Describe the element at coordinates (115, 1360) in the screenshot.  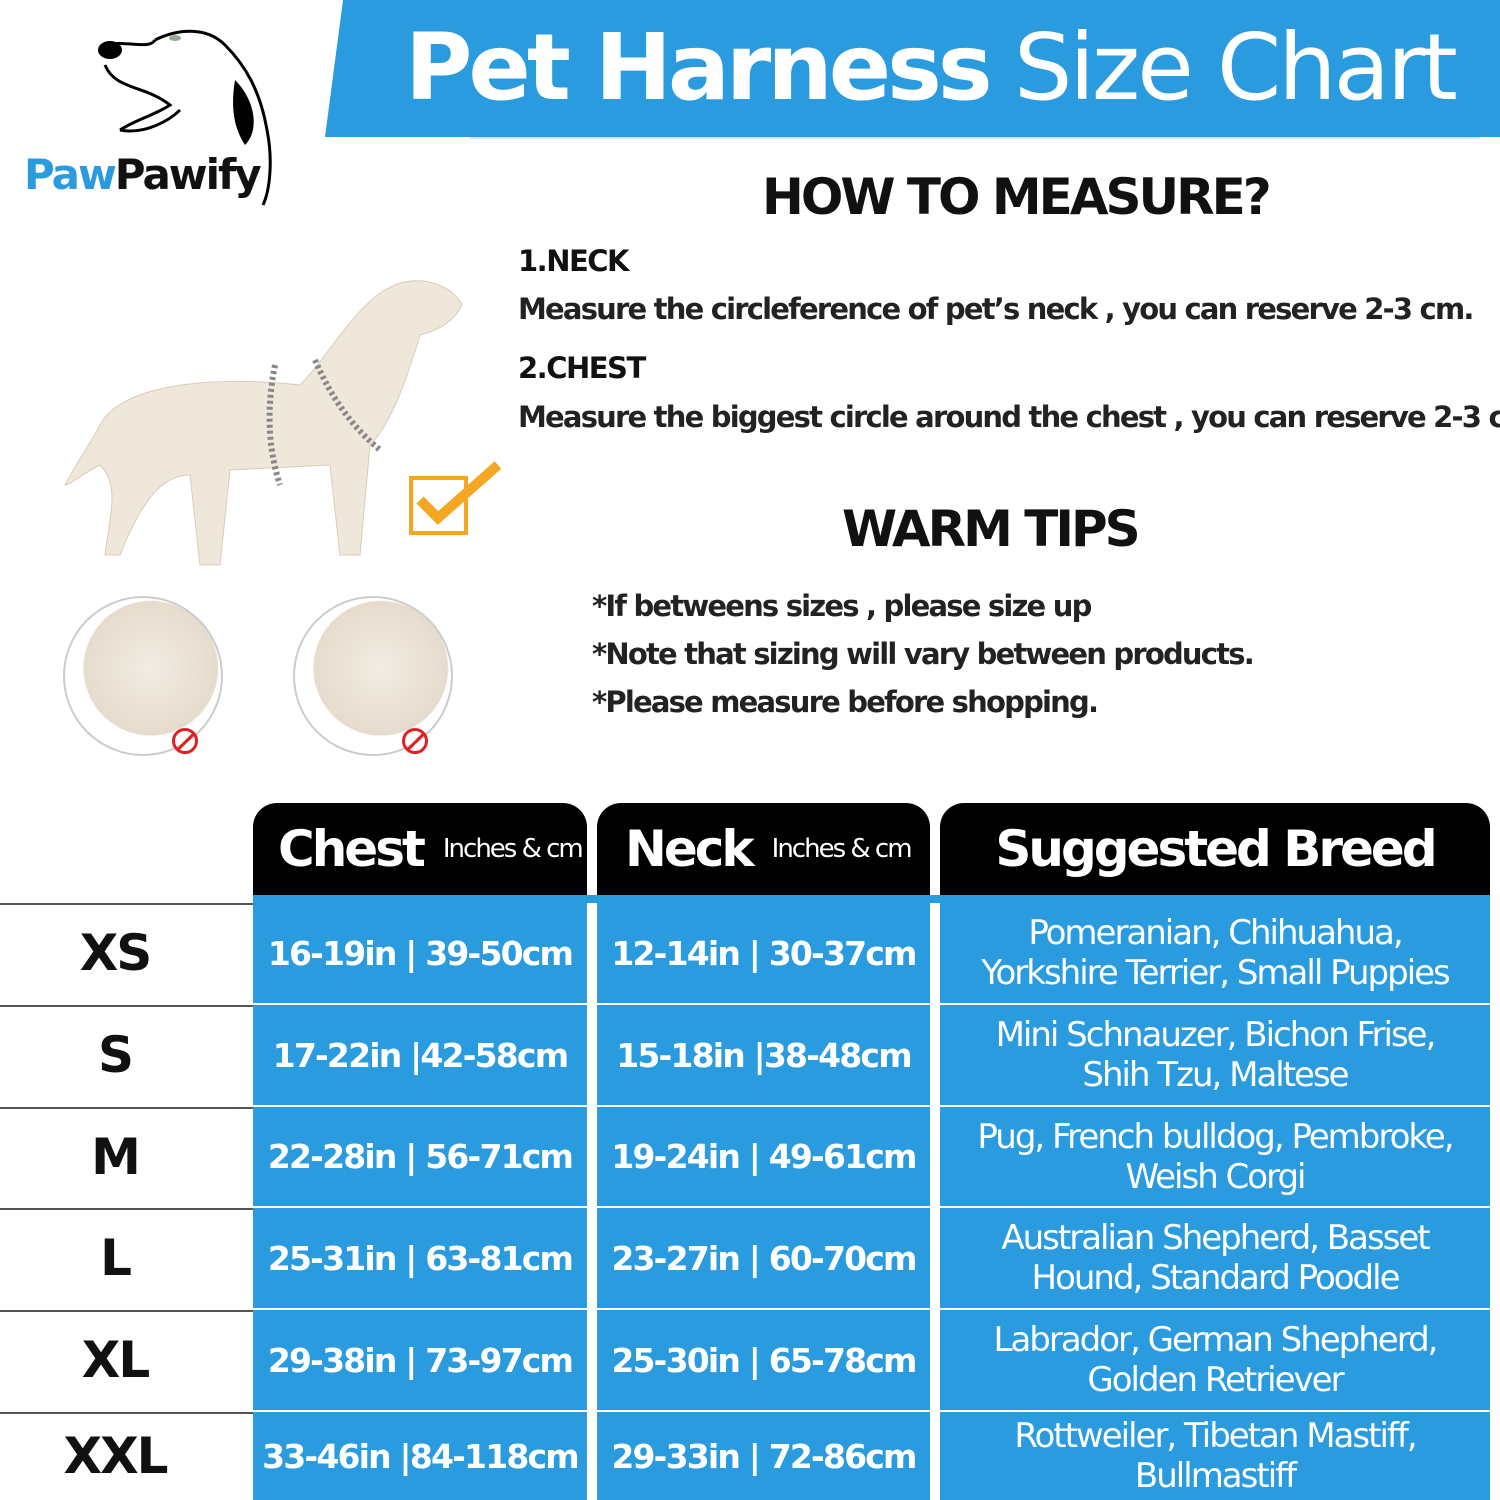
I see `size-label: XL` at that location.